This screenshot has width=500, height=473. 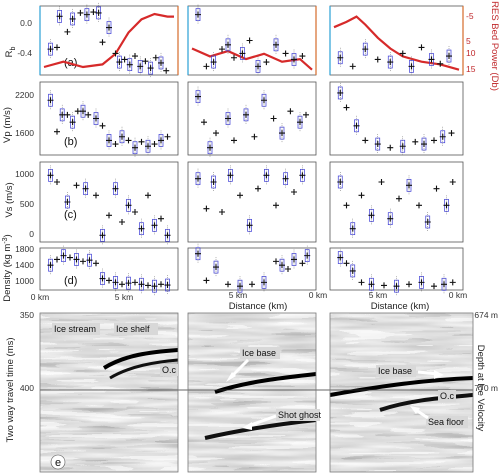 What do you see at coordinates (471, 53) in the screenshot?
I see `ytick-ar-2: 10` at bounding box center [471, 53].